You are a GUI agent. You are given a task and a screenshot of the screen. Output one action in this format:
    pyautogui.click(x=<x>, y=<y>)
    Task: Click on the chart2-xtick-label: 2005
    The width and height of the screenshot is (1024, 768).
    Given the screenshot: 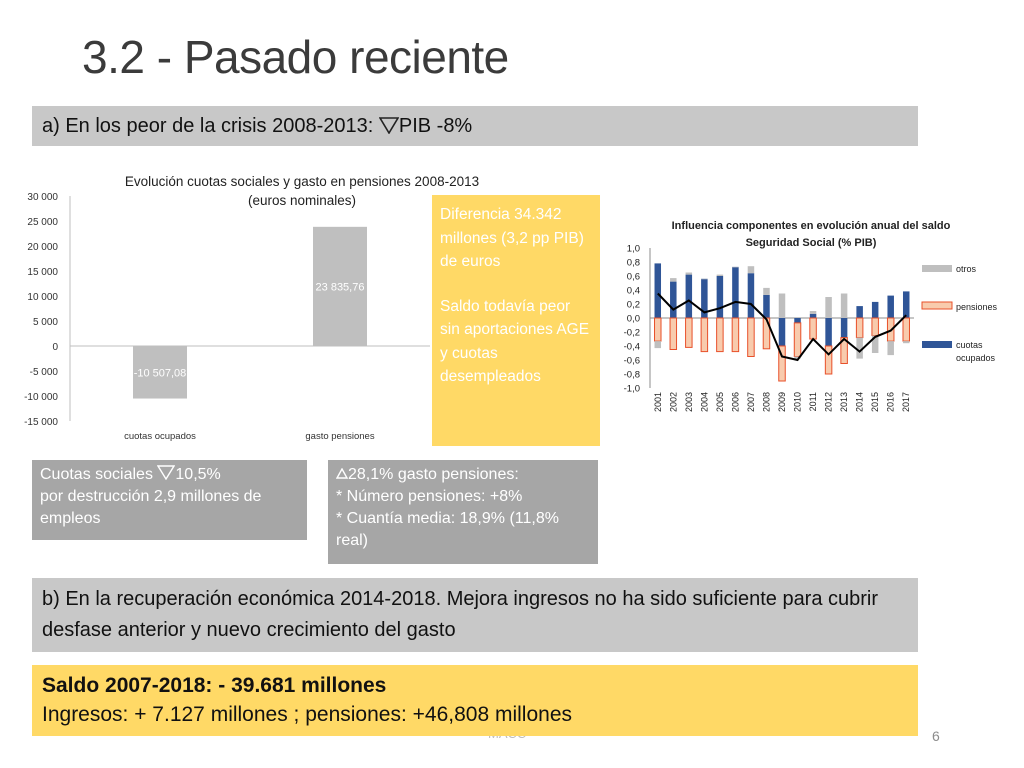 What is the action you would take?
    pyautogui.click(x=720, y=402)
    